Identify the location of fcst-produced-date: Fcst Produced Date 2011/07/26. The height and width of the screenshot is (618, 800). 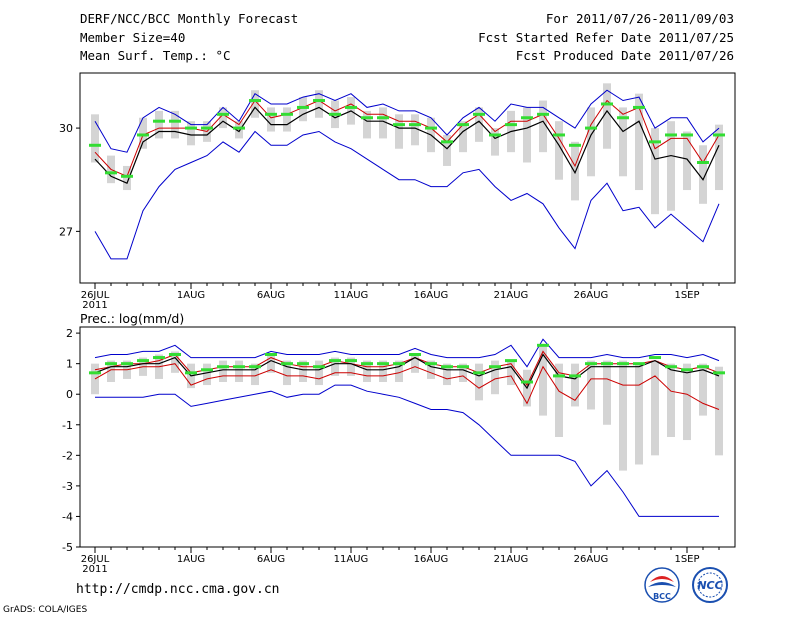
(624, 55).